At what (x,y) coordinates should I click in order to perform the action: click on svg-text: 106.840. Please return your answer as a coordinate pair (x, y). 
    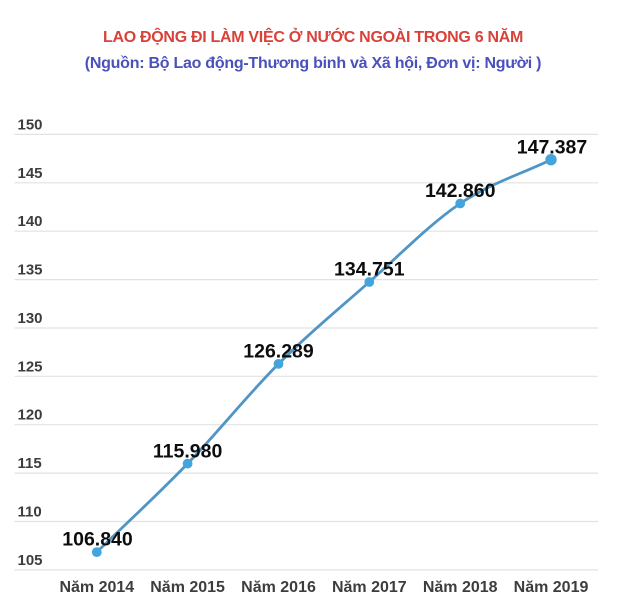
    Looking at the image, I should click on (97, 540).